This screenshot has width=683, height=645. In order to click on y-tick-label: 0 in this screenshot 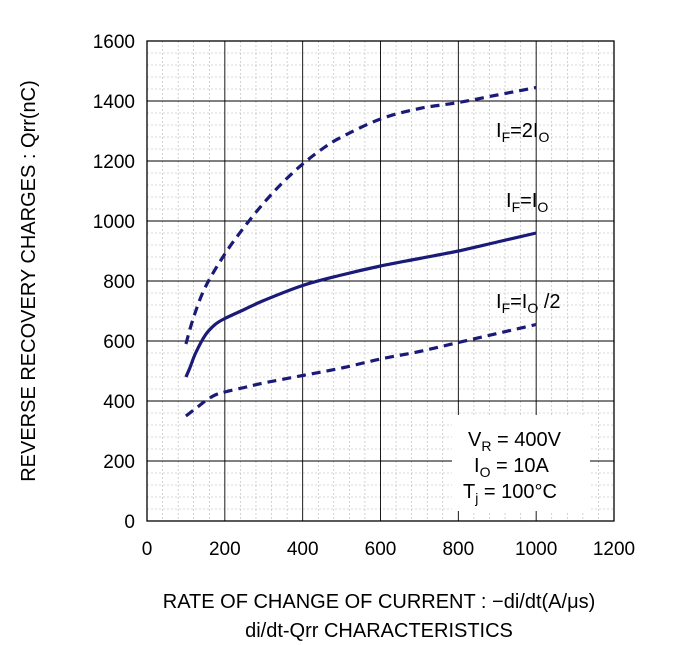, I will do `click(129, 522)`.